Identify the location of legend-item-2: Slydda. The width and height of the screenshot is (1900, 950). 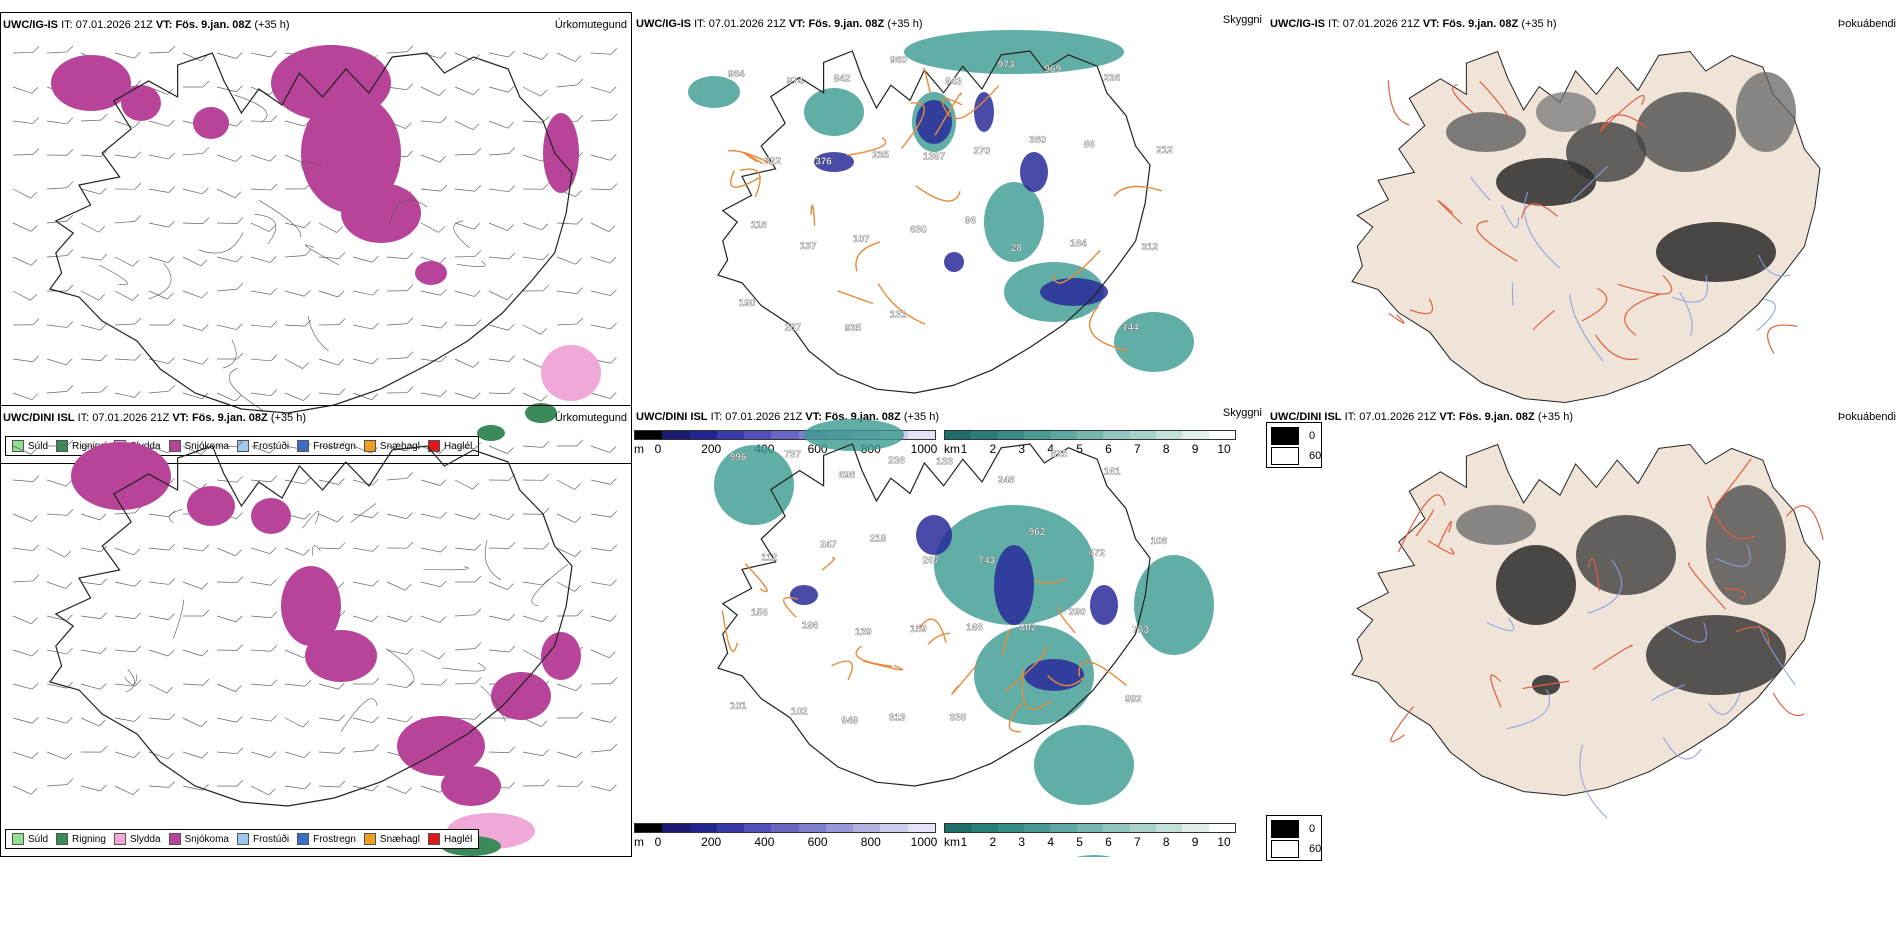
(137, 839).